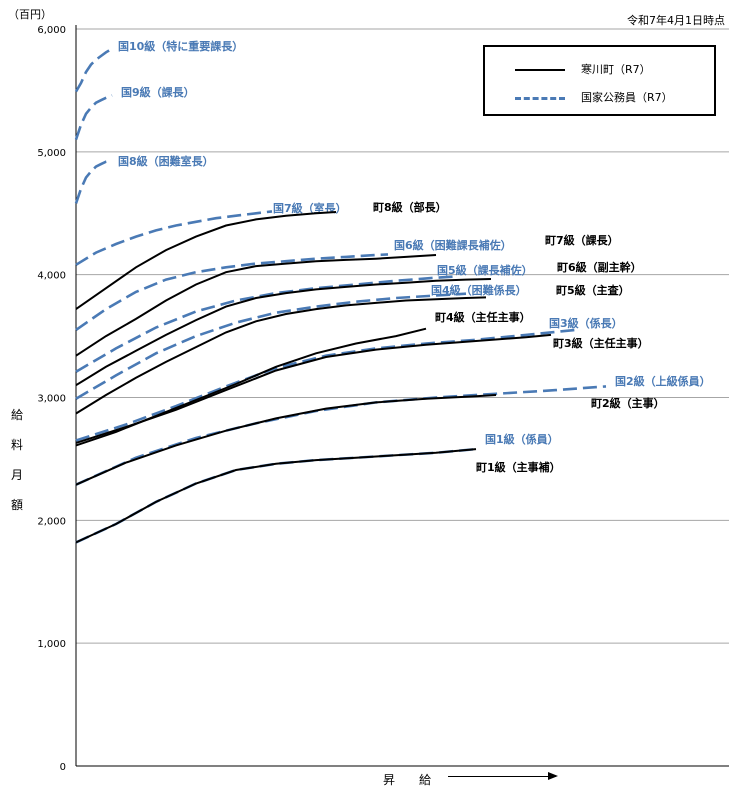  Describe the element at coordinates (51, 399) in the screenshot. I see `y-tick-label: 3,000` at that location.